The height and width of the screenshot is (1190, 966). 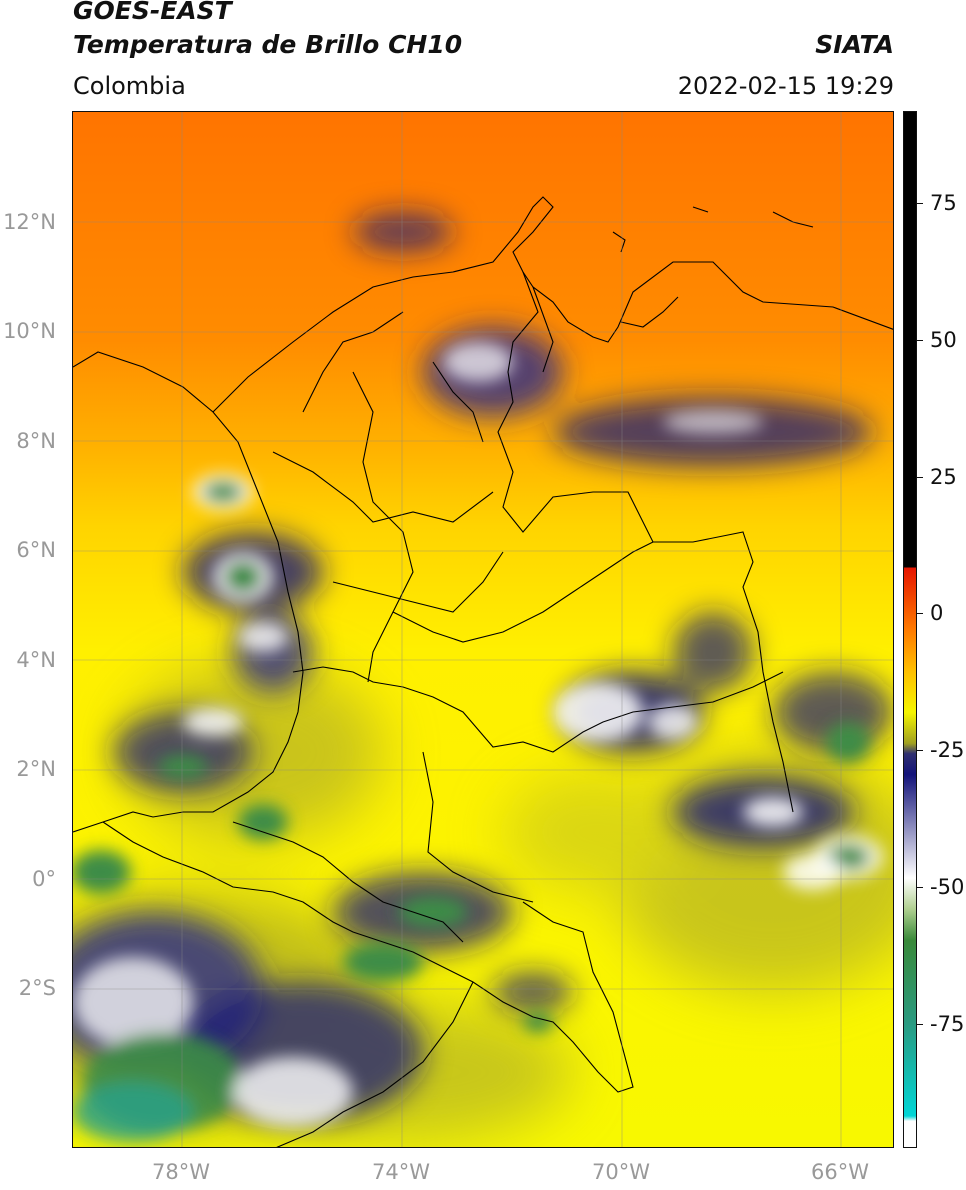 What do you see at coordinates (947, 887) in the screenshot?
I see `colorbar-label-minus50: -50` at bounding box center [947, 887].